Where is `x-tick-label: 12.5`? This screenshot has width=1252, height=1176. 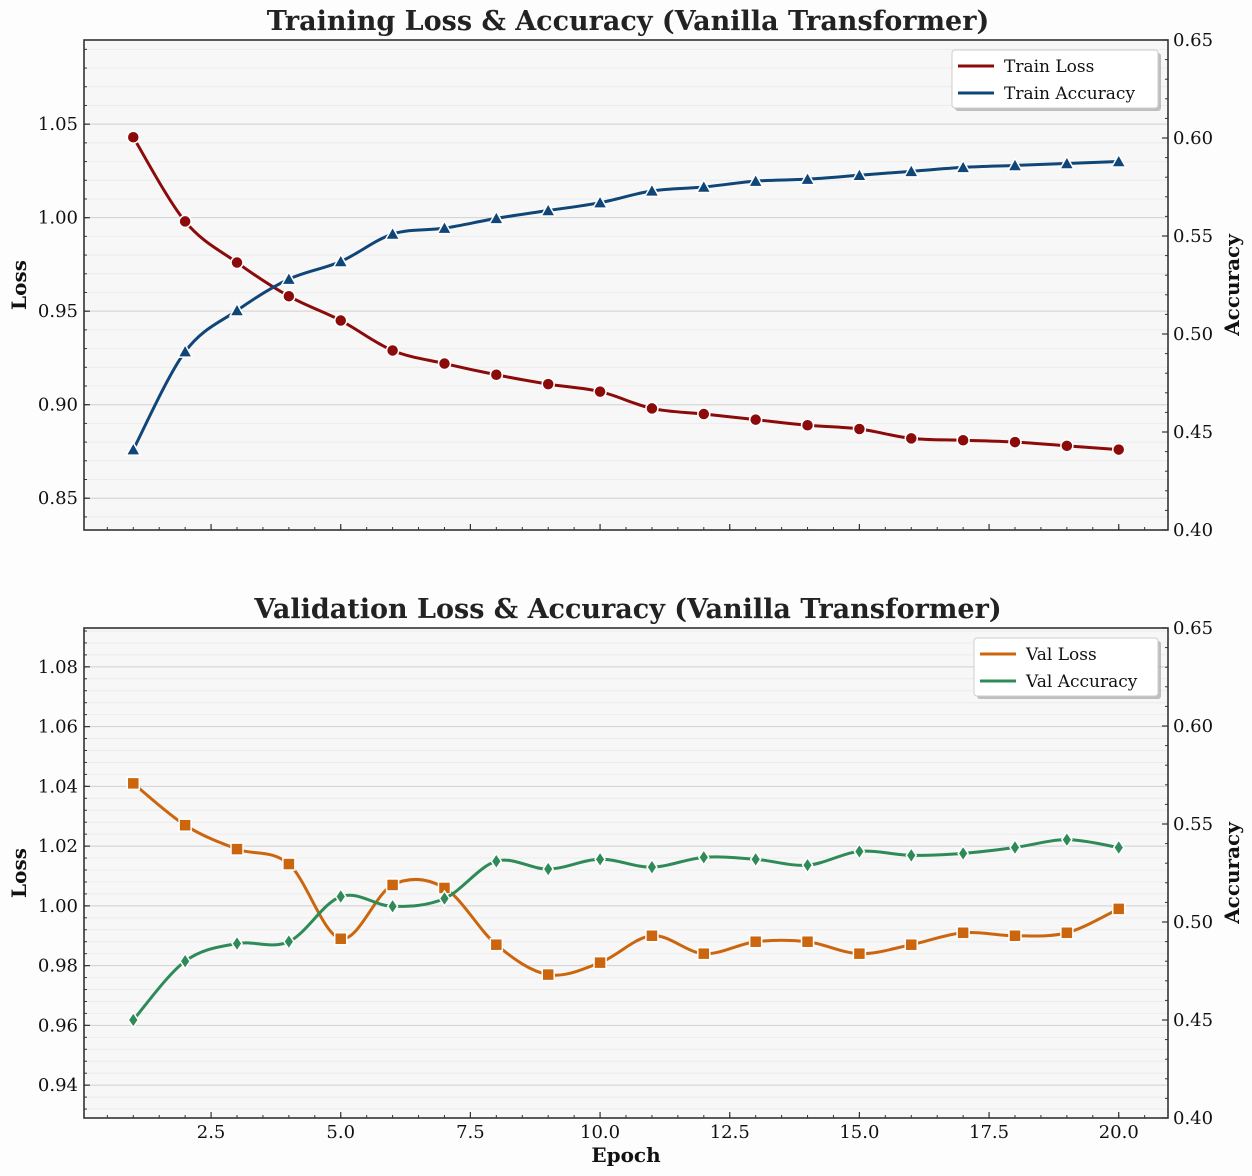 x-tick-label: 12.5 is located at coordinates (730, 1132).